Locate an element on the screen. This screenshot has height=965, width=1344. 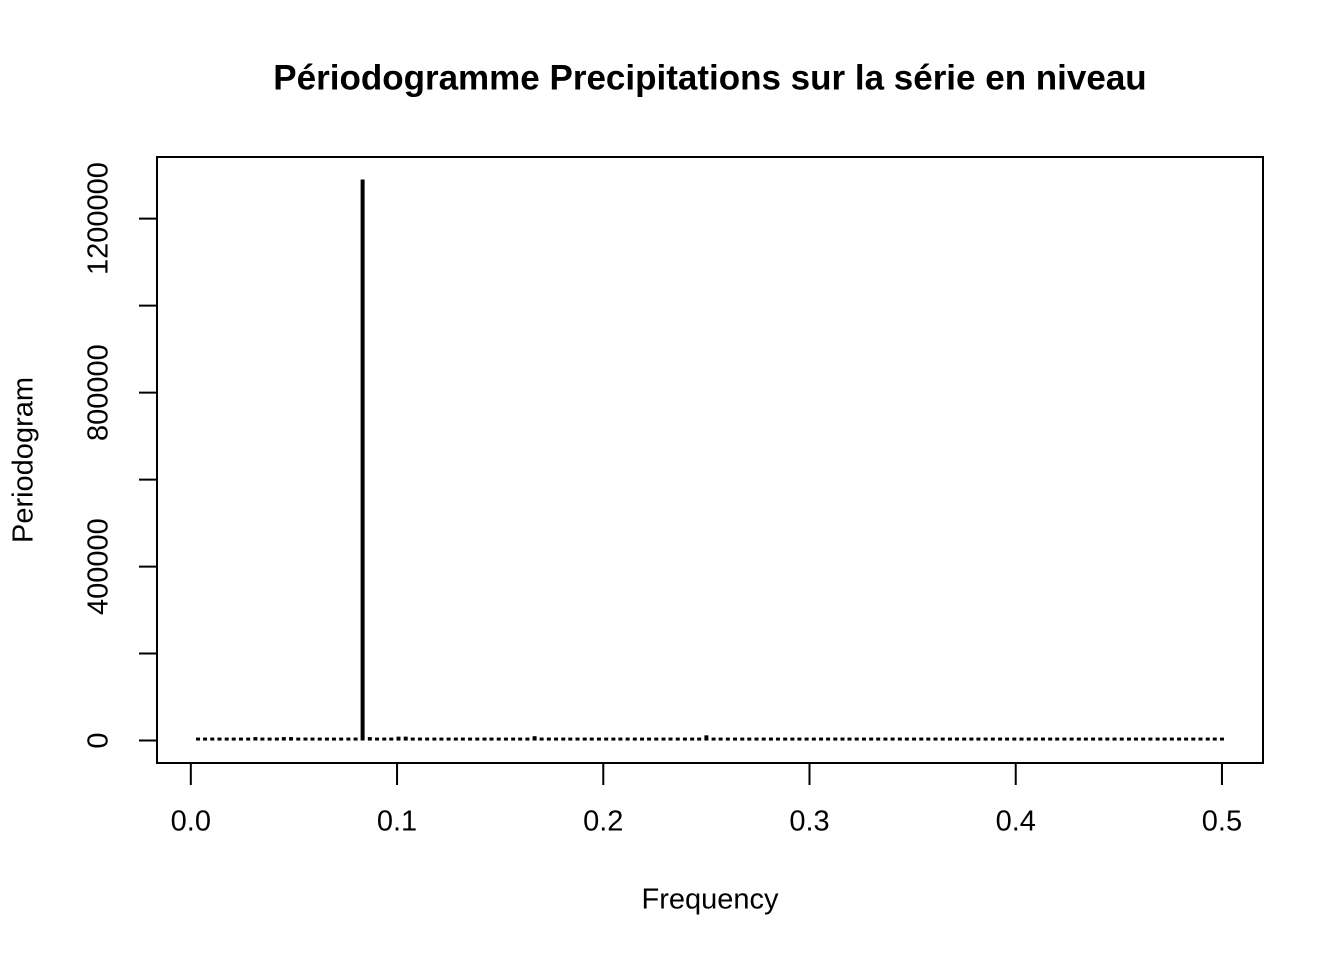
y-tick-label: 400000 is located at coordinates (99, 566).